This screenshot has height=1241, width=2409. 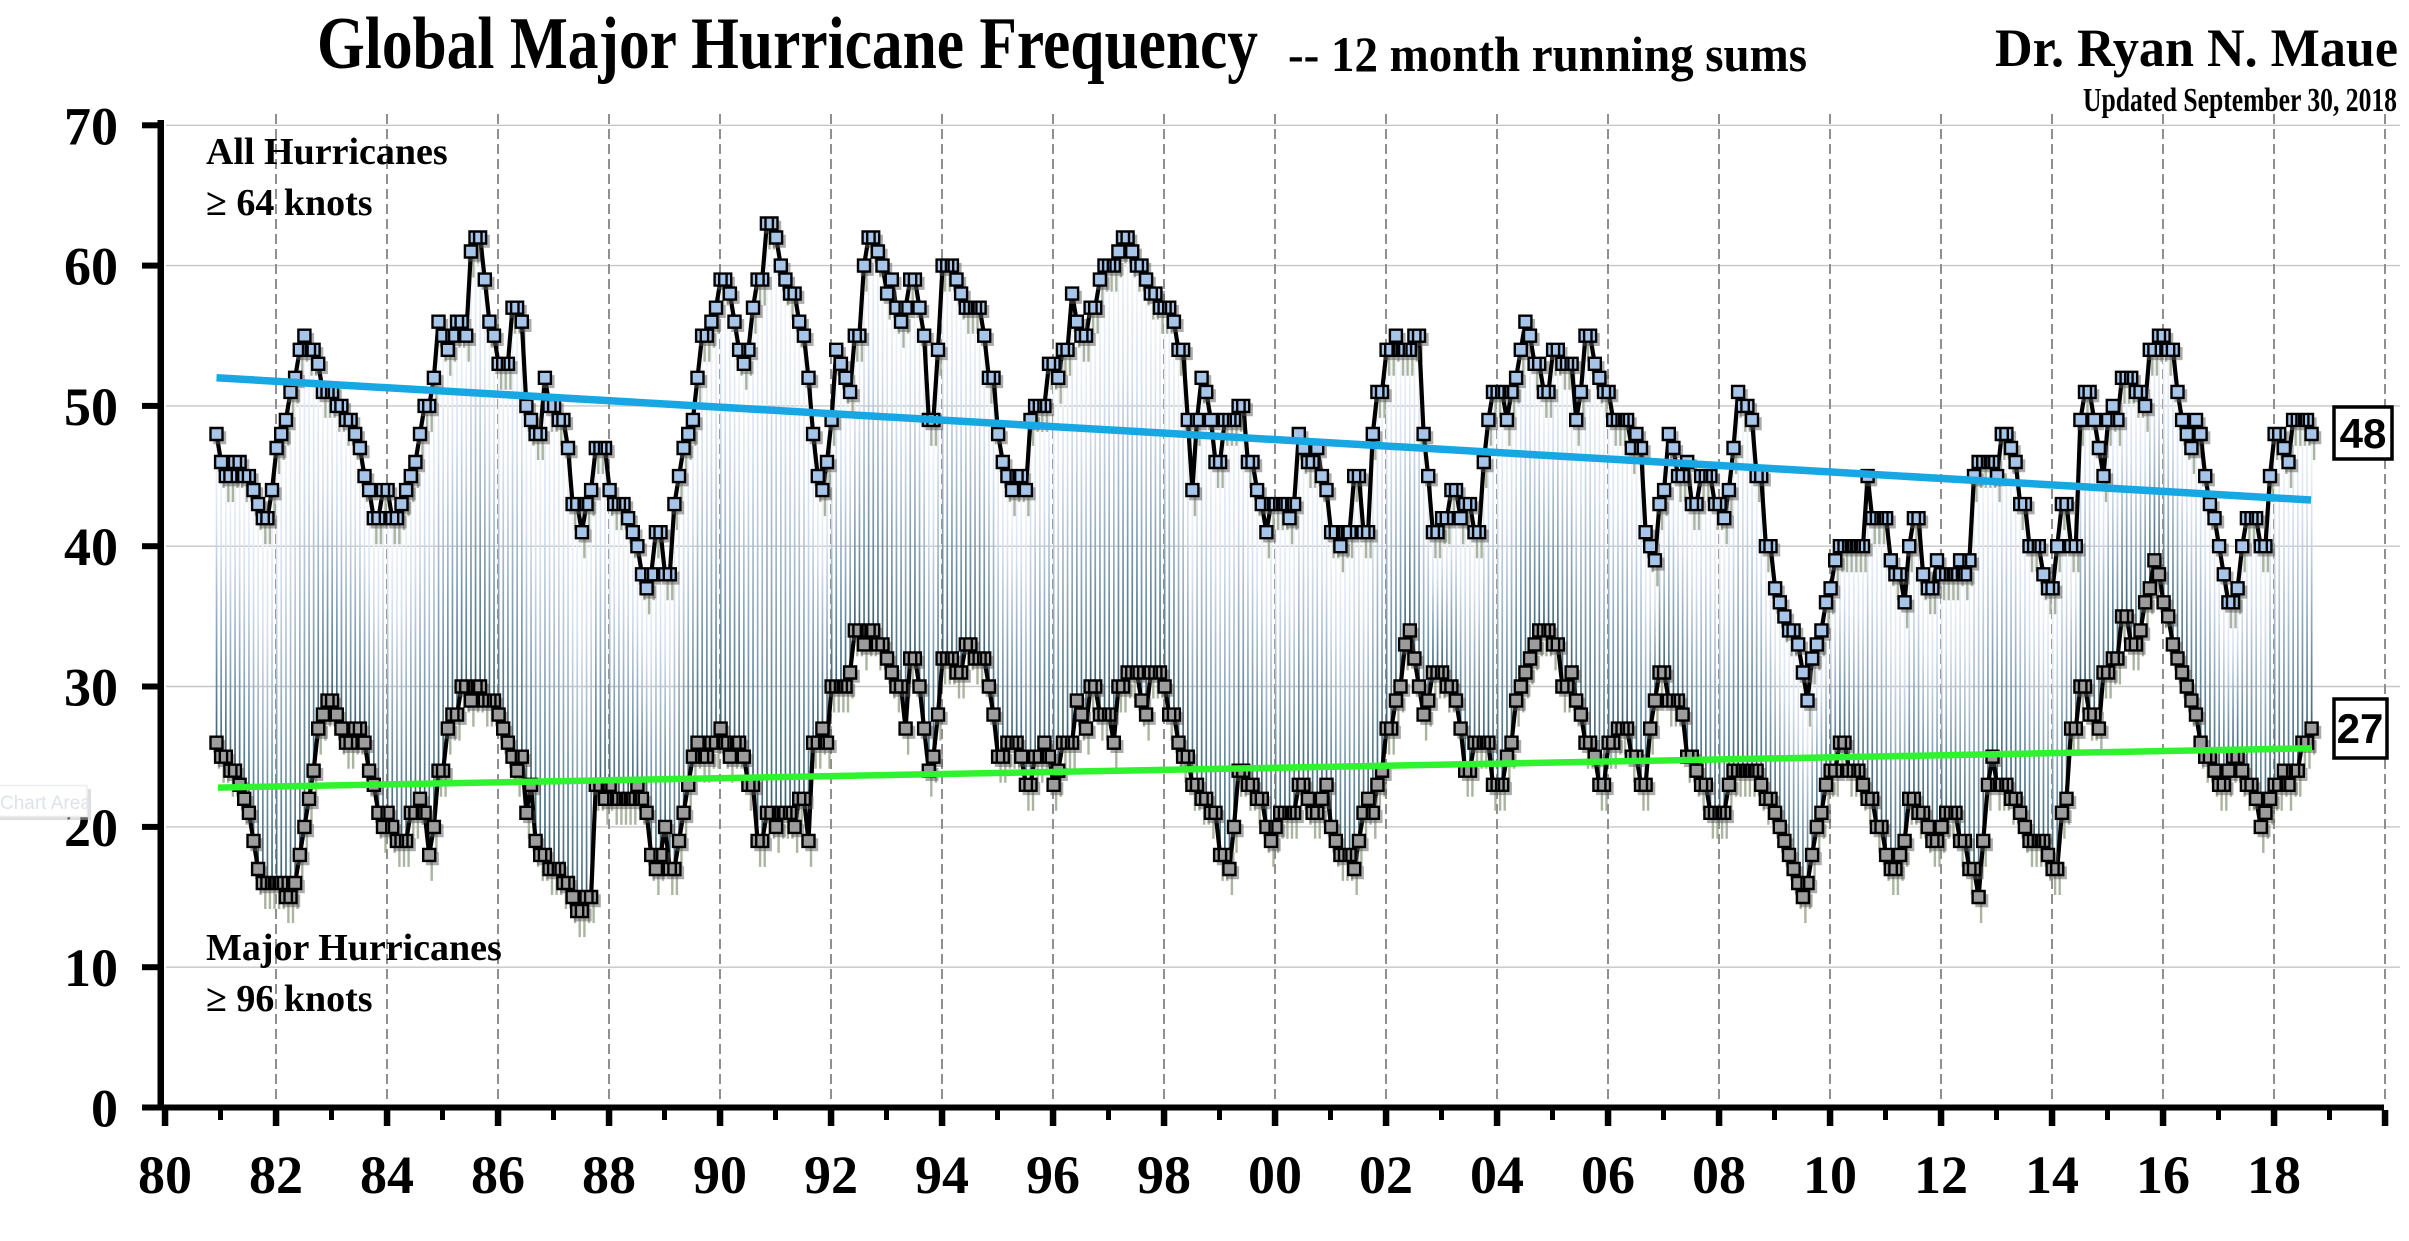 What do you see at coordinates (91, 688) in the screenshot?
I see `svg-text: 30` at bounding box center [91, 688].